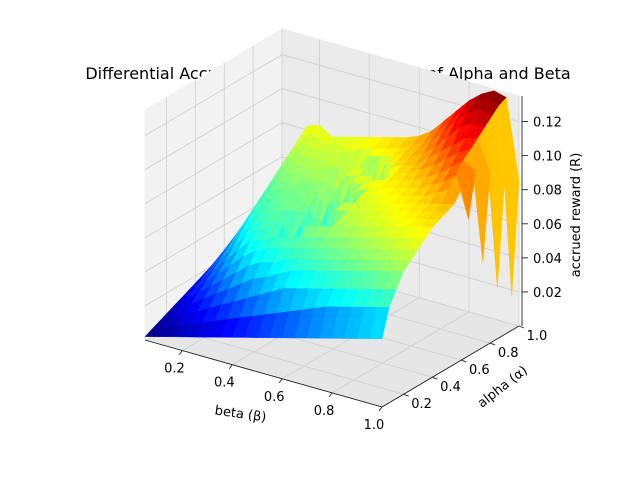  Describe the element at coordinates (274, 397) in the screenshot. I see `beta-tick-label: 0.6` at that location.